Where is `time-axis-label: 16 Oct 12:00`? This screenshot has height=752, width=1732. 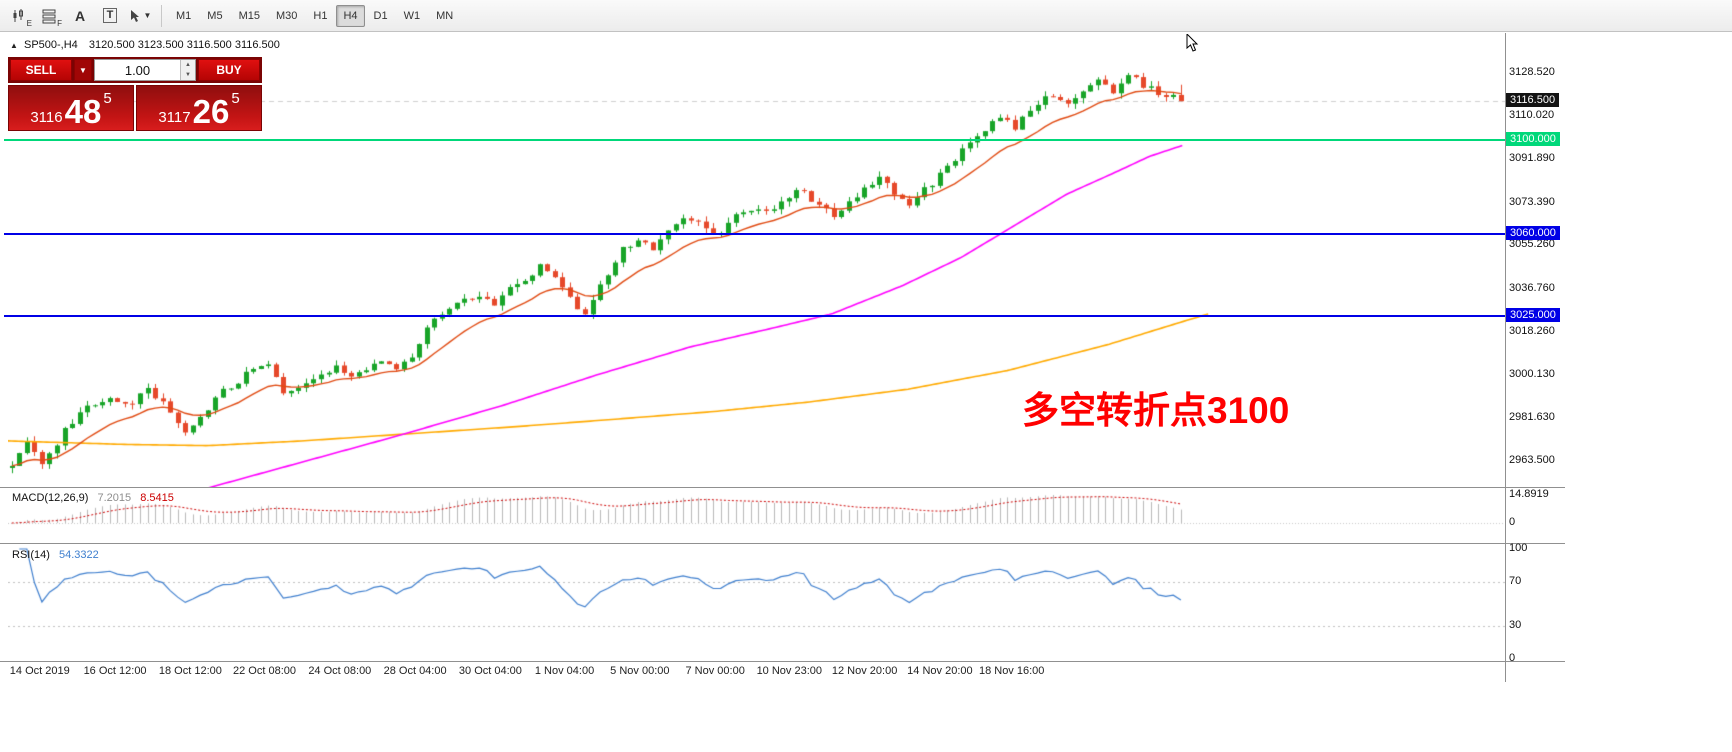
time-axis-label: 16 Oct 12:00 is located at coordinates (115, 671).